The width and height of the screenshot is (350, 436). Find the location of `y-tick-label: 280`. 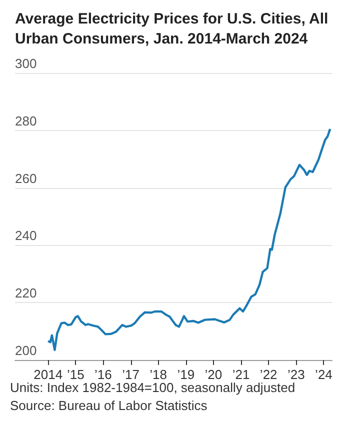

y-tick-label: 280 is located at coordinates (26, 120).